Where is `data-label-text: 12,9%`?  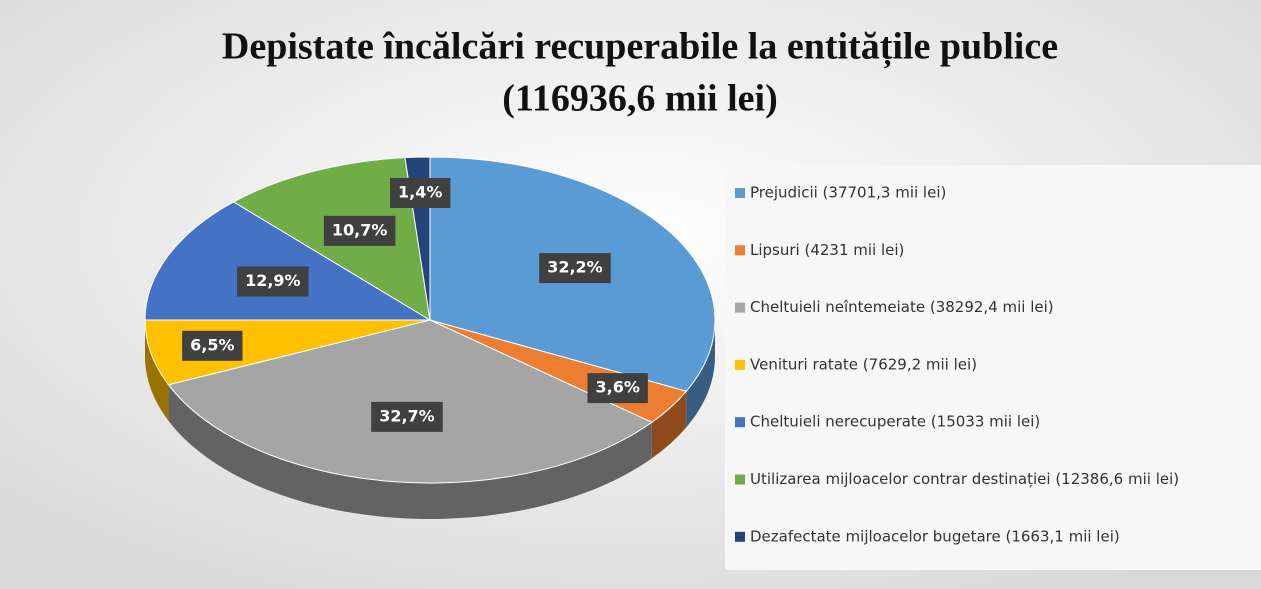 data-label-text: 12,9% is located at coordinates (273, 280).